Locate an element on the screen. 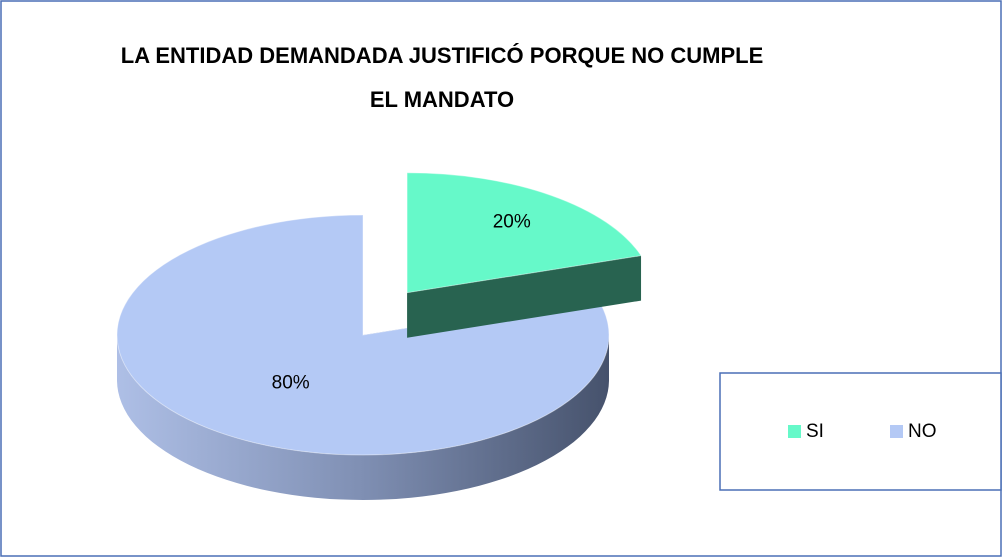 Image resolution: width=1003 pixels, height=558 pixels. legend-box is located at coordinates (860, 431).